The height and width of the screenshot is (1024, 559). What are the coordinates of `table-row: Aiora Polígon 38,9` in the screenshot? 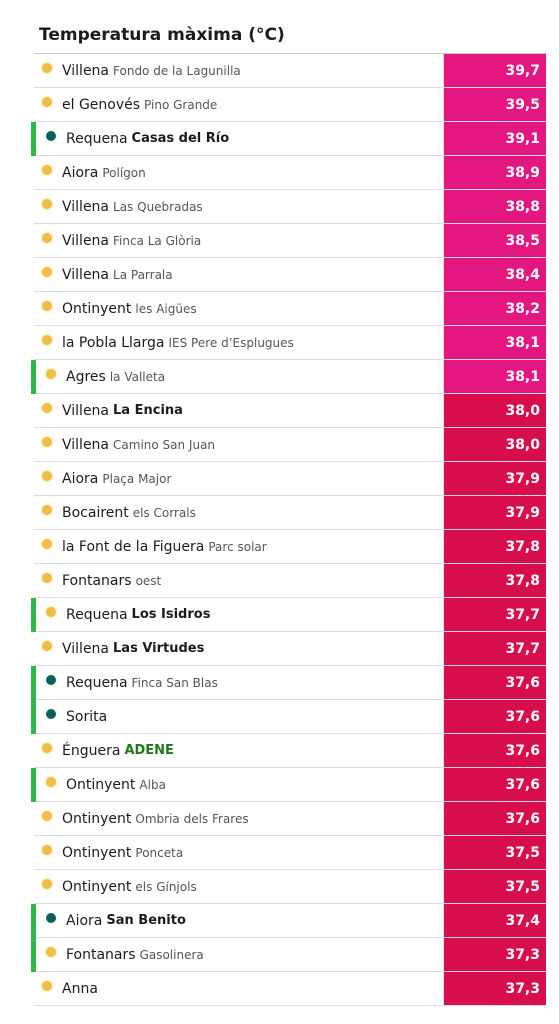 It's located at (290, 173).